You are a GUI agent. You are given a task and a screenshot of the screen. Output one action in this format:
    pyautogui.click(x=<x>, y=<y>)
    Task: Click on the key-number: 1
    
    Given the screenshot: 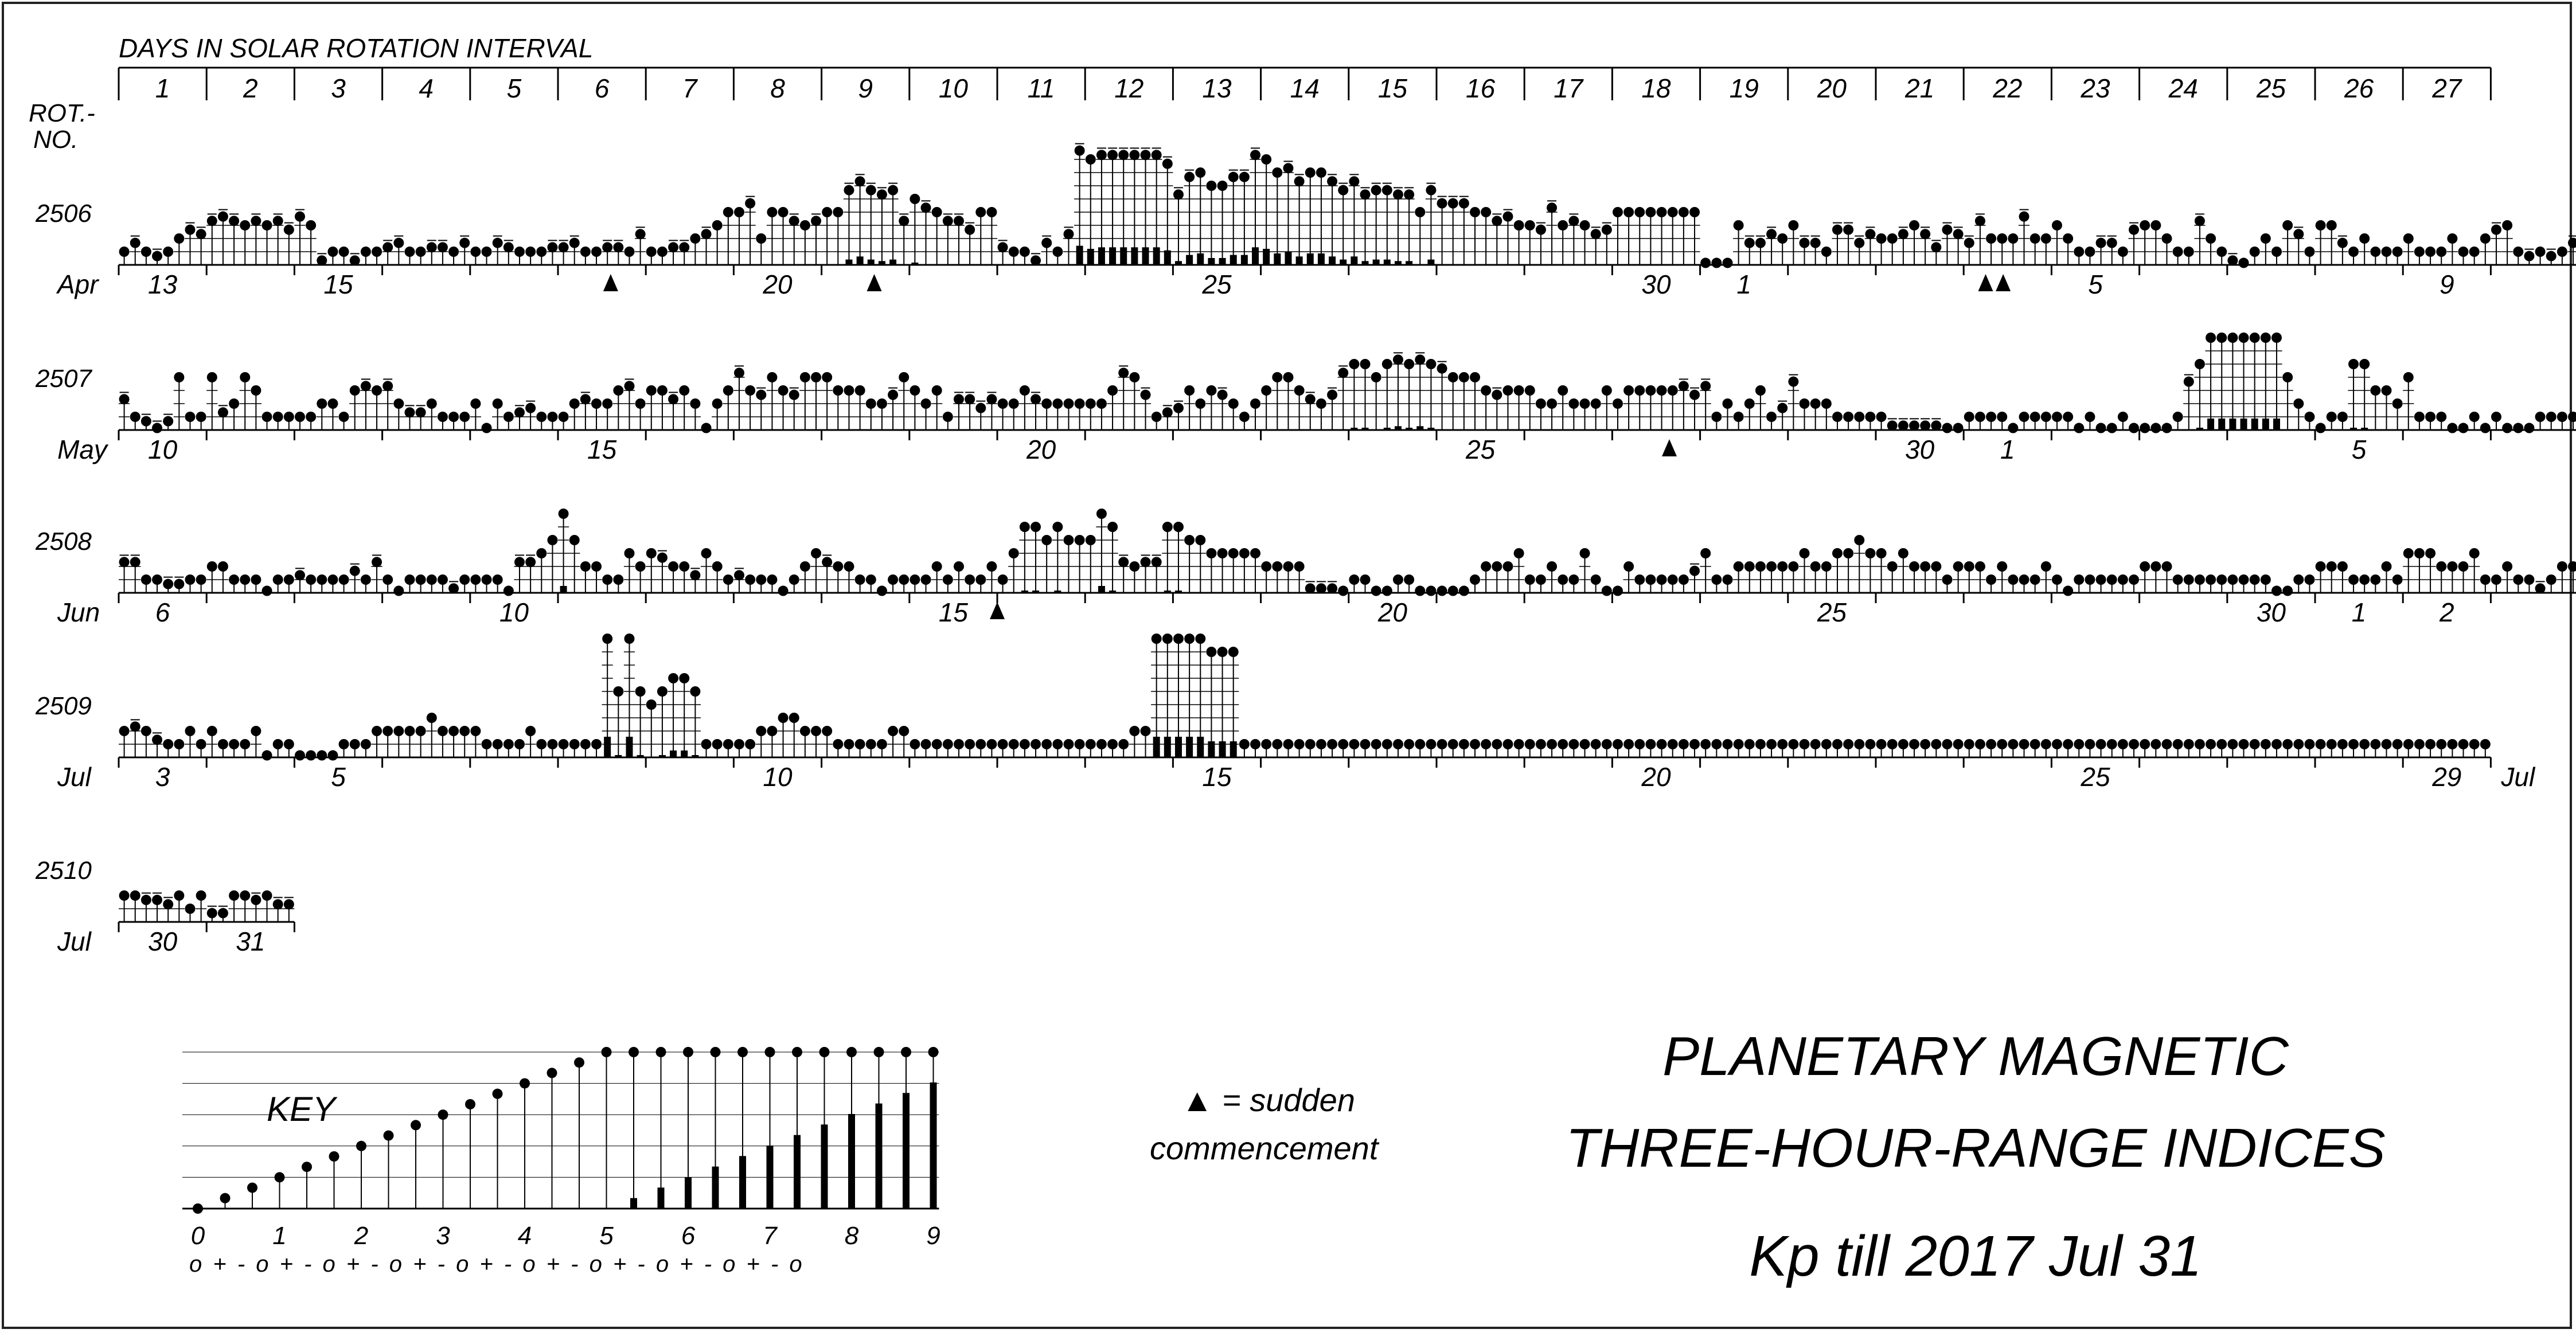 What is the action you would take?
    pyautogui.click(x=279, y=1236)
    